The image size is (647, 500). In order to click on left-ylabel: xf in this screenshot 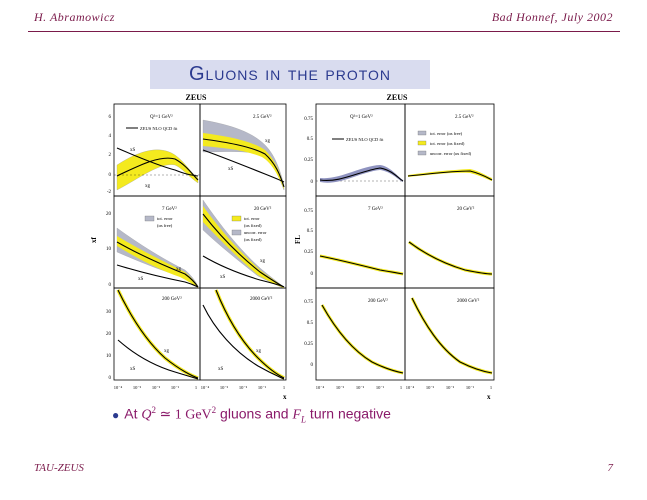, I will do `click(94, 240)`.